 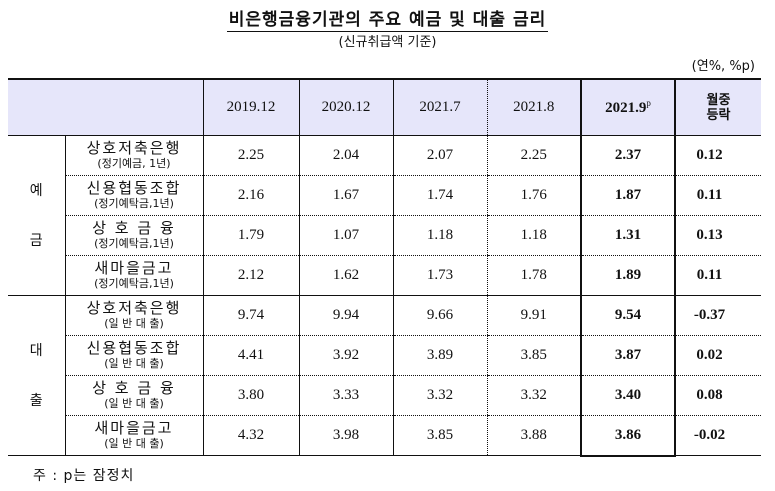 What do you see at coordinates (628, 436) in the screenshot?
I see `rate-cell-highlight: 3.86` at bounding box center [628, 436].